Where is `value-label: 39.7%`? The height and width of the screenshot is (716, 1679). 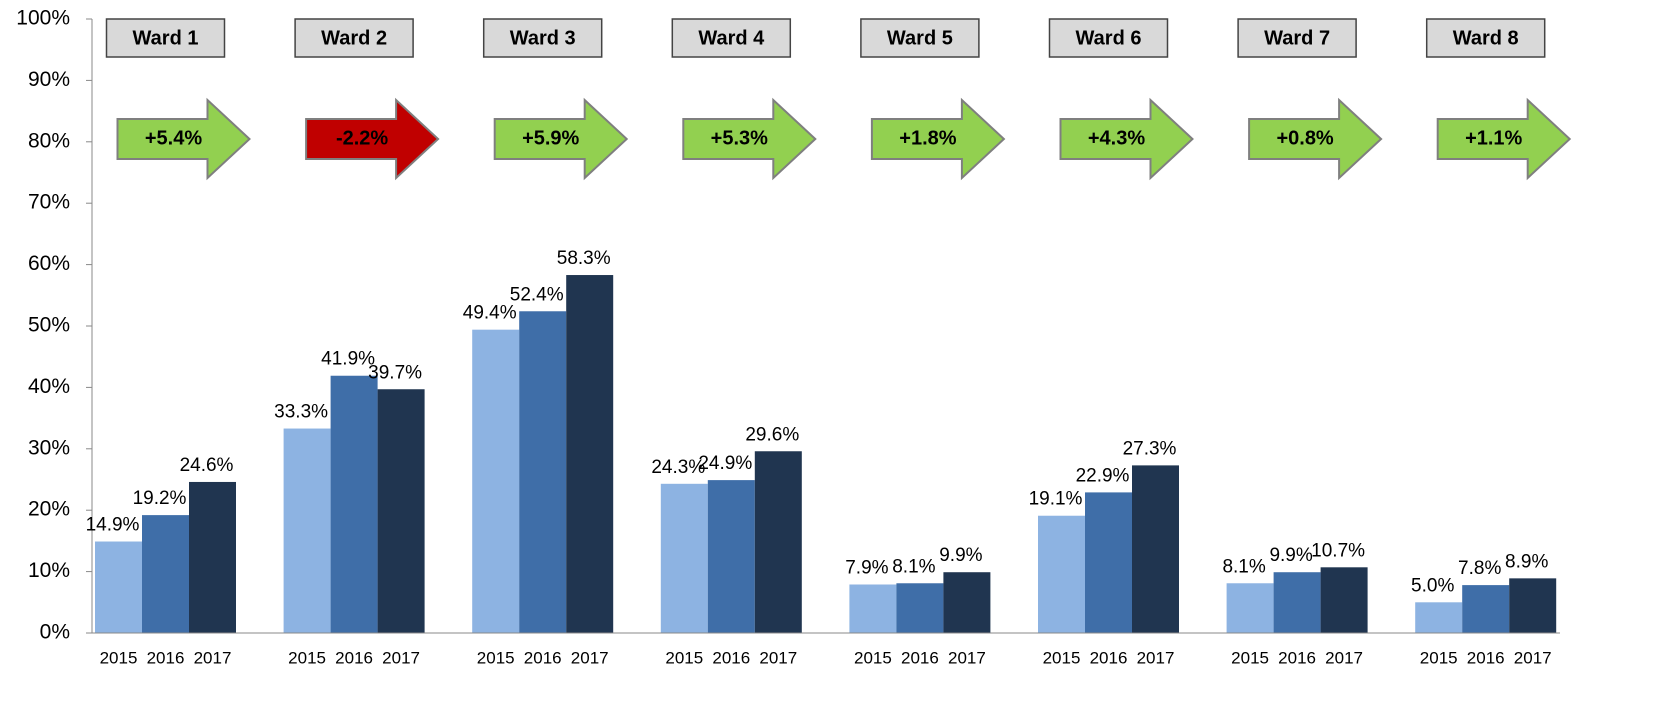 value-label: 39.7% is located at coordinates (395, 372).